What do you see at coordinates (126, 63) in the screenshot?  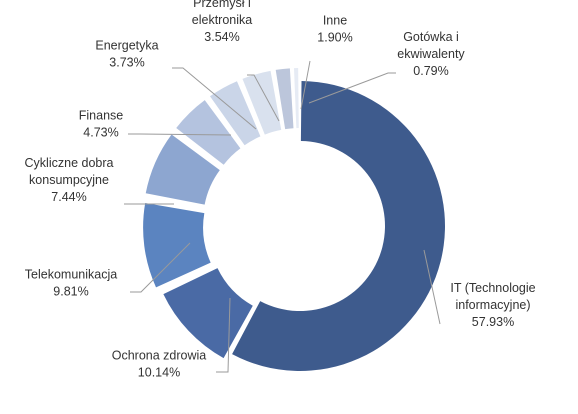 I see `slice-value-label: 3.73%` at bounding box center [126, 63].